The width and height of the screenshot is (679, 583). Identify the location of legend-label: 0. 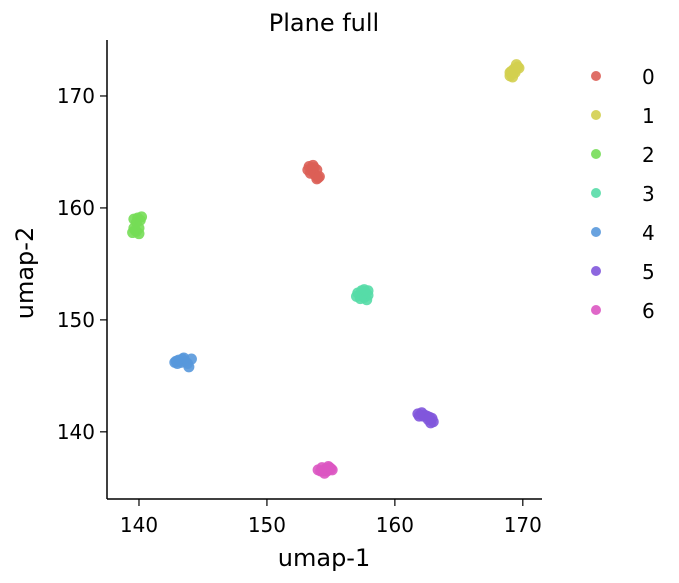
(648, 77).